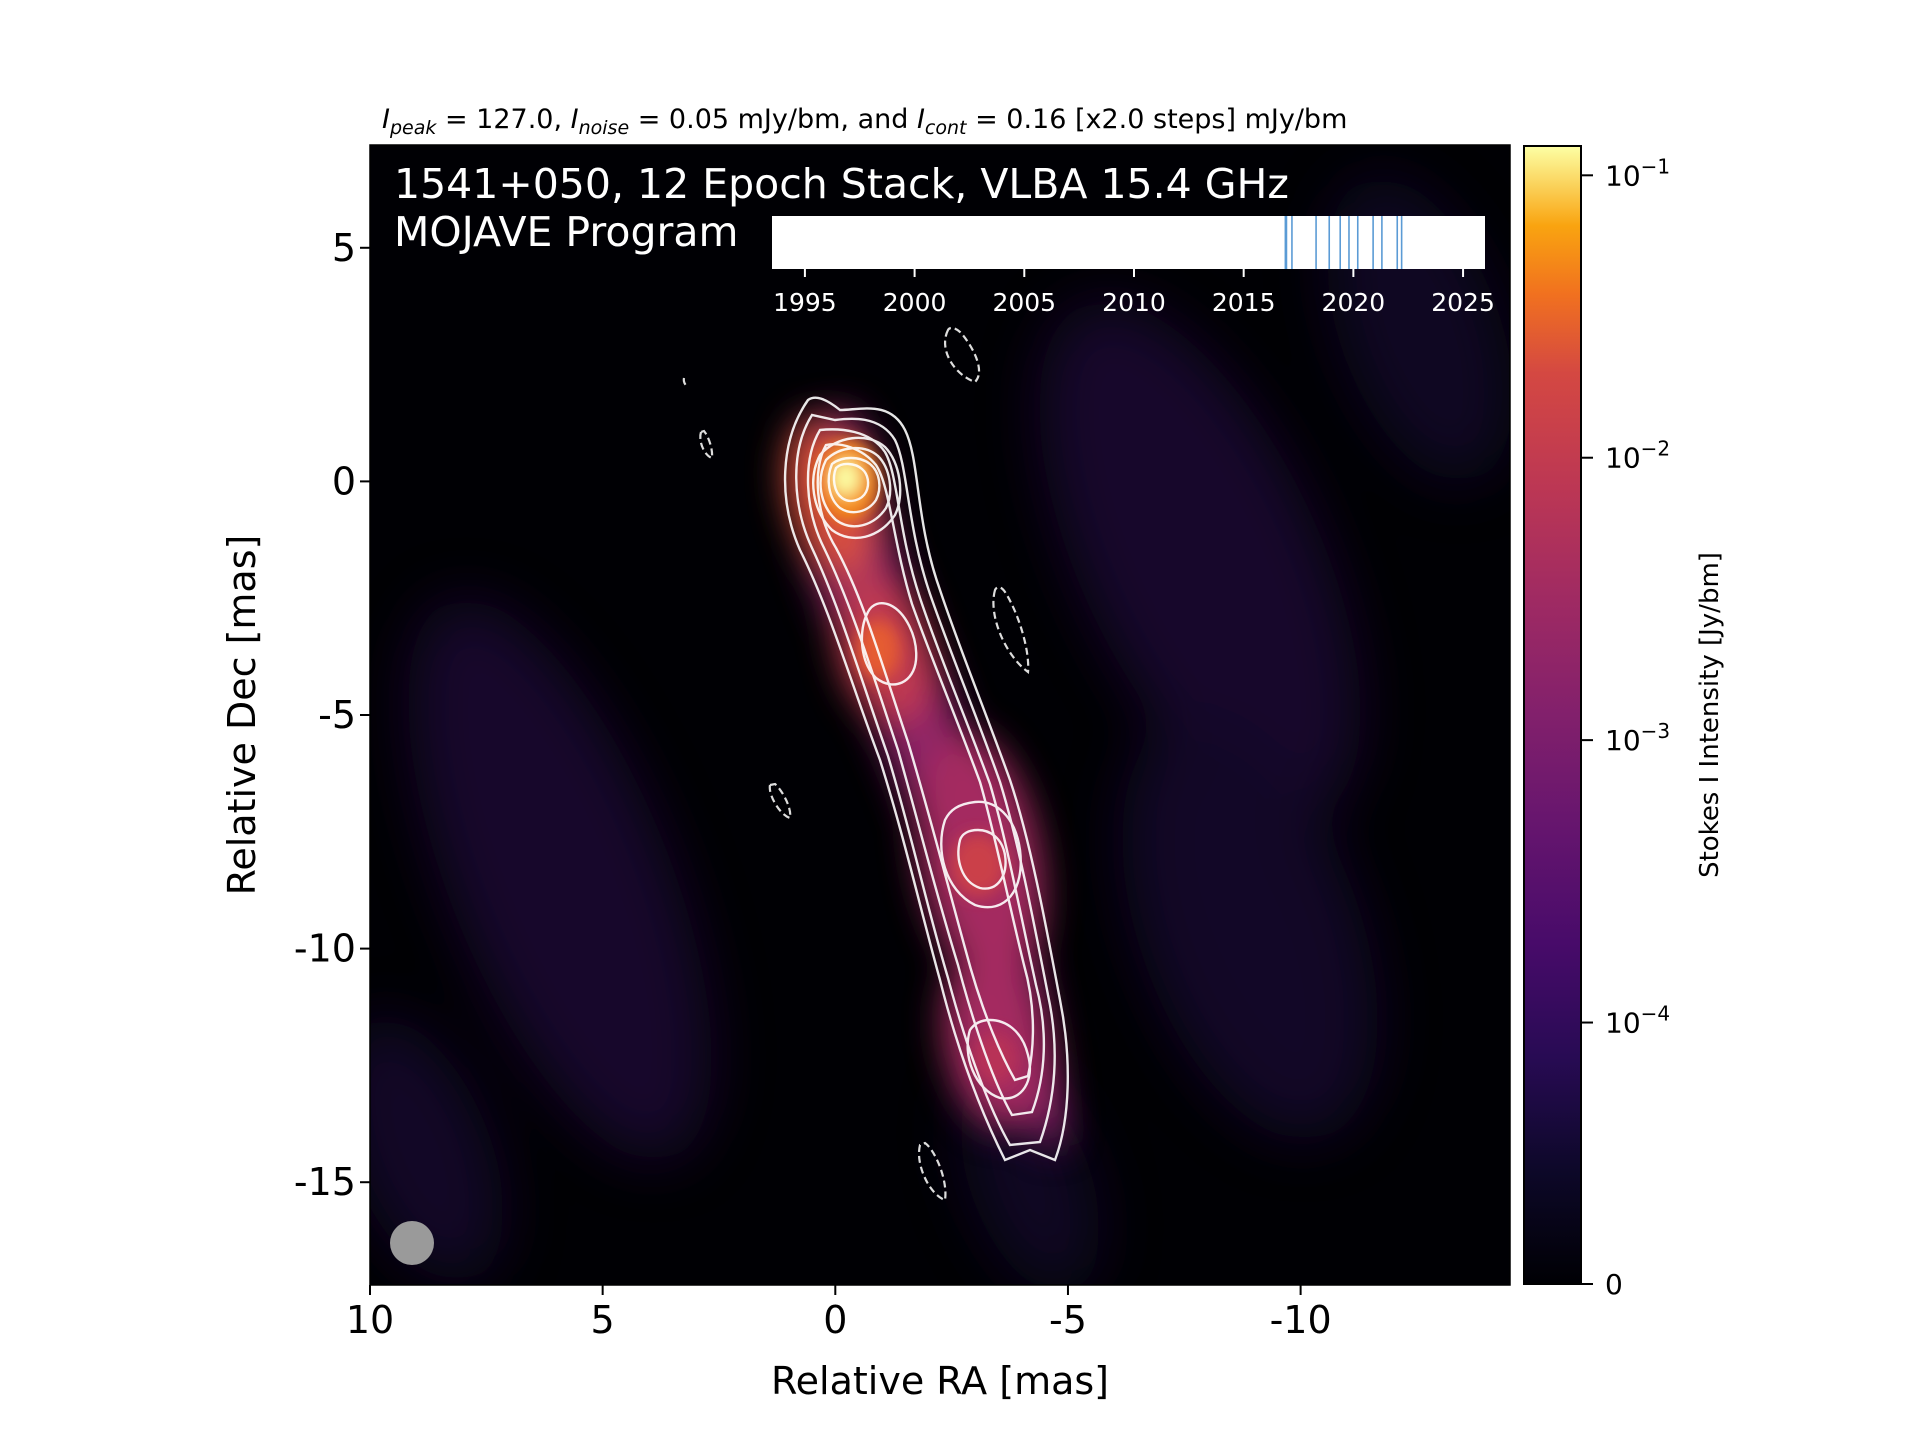 Image resolution: width=1920 pixels, height=1440 pixels. What do you see at coordinates (841, 184) in the screenshot?
I see `plot-title-line1: 1541+050, 12 Epoch Stack, VLBA 15.4 GHz` at bounding box center [841, 184].